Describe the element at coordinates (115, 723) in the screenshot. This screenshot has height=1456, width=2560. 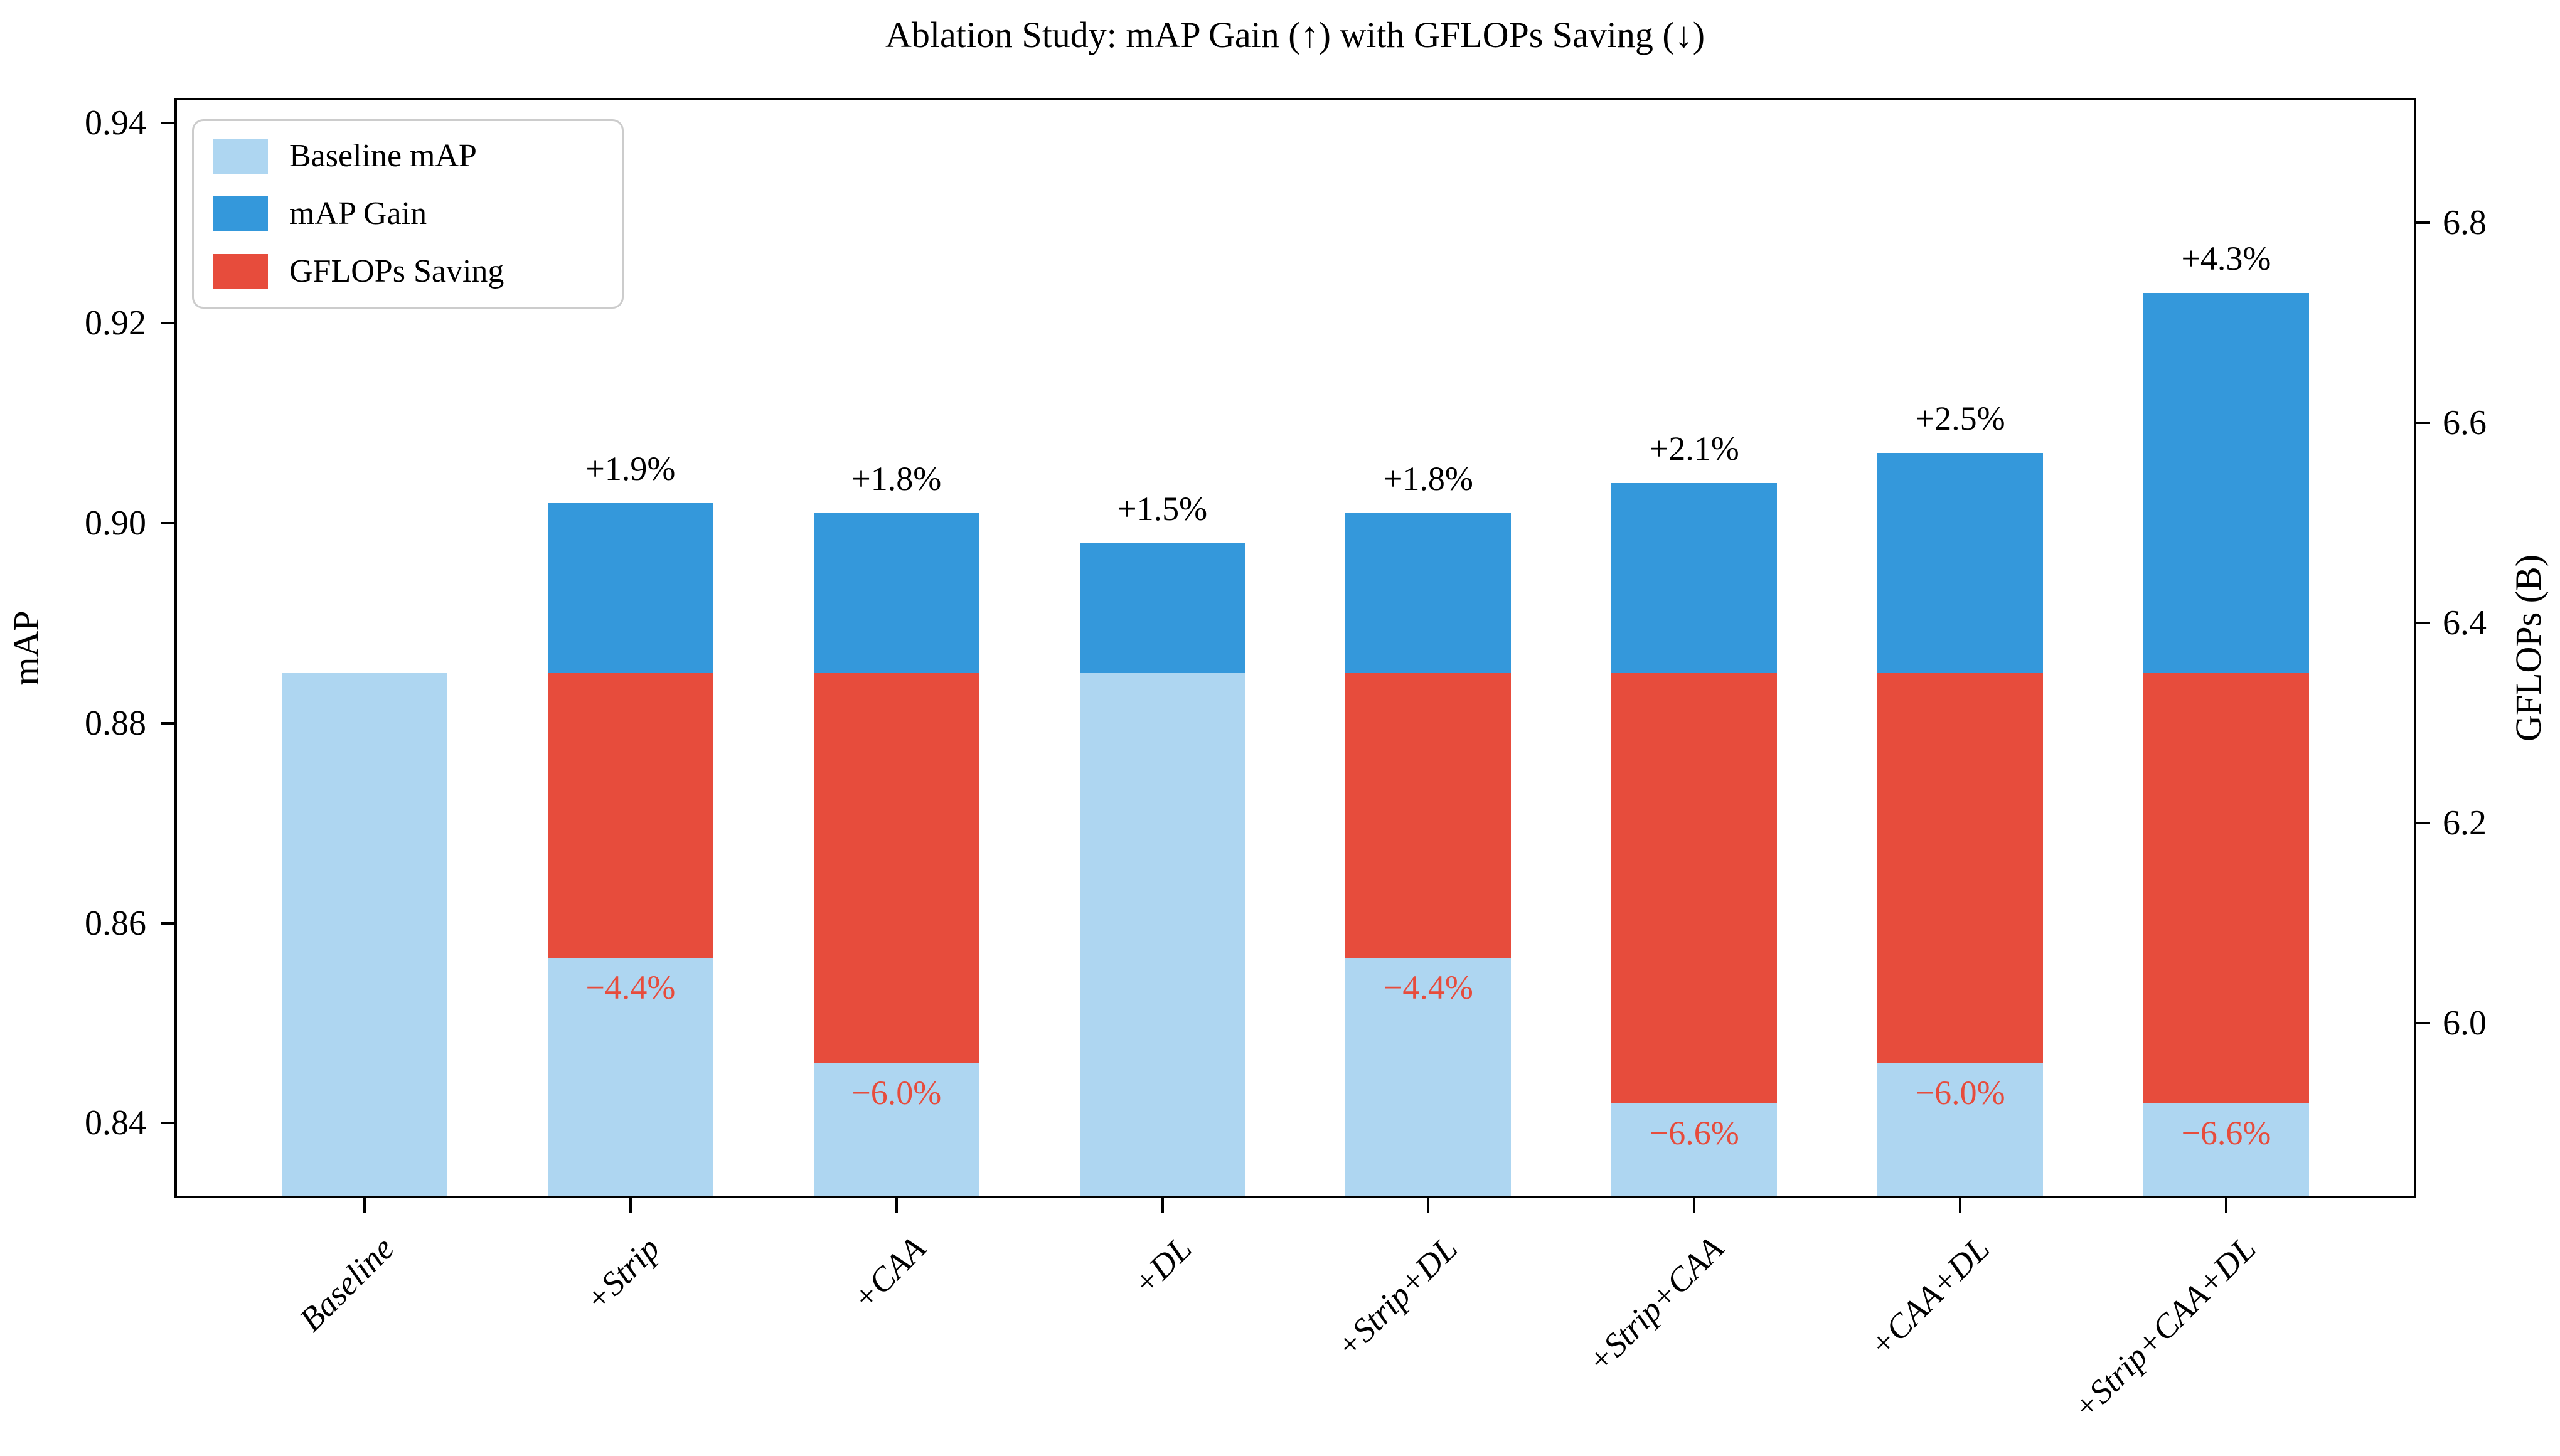
I see `y-axis-tick-label-left: 0.88` at that location.